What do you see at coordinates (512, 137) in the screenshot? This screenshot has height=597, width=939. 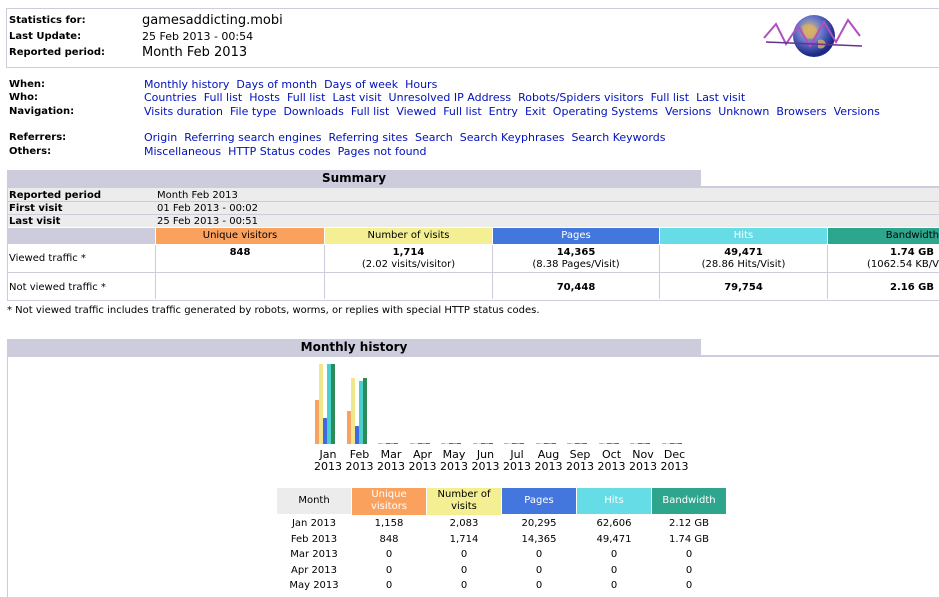 I see `nav-link-search-keyphrases: Search Keyphrases` at bounding box center [512, 137].